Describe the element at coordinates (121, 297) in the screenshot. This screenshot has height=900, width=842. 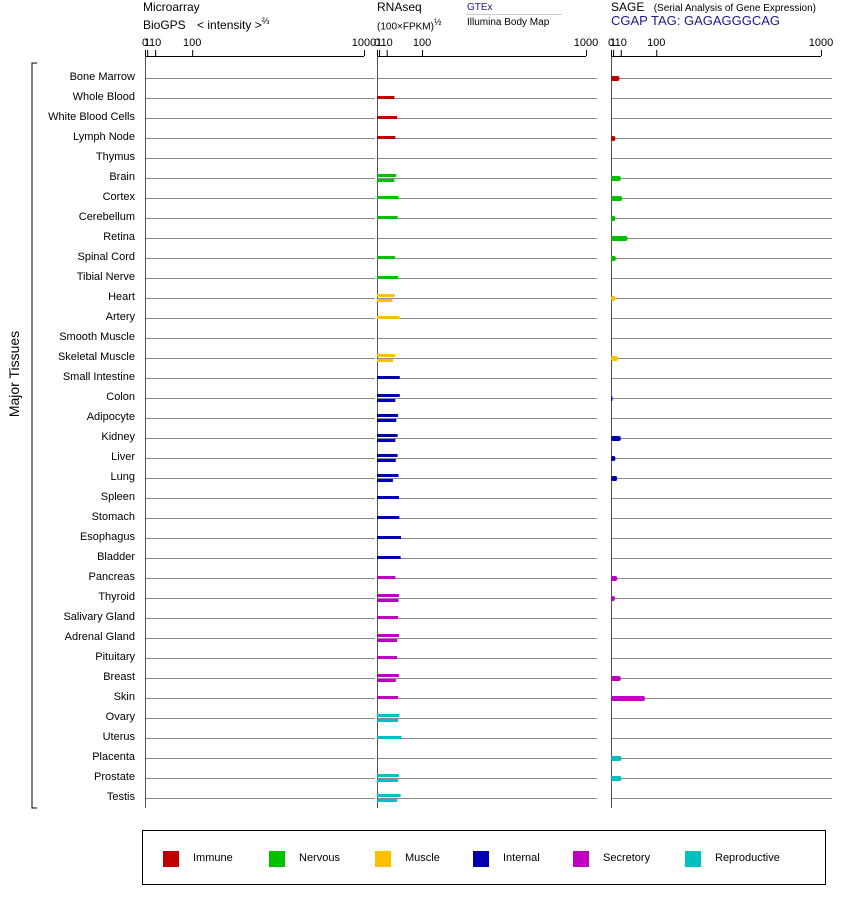
I see `tissue-label: Heart` at that location.